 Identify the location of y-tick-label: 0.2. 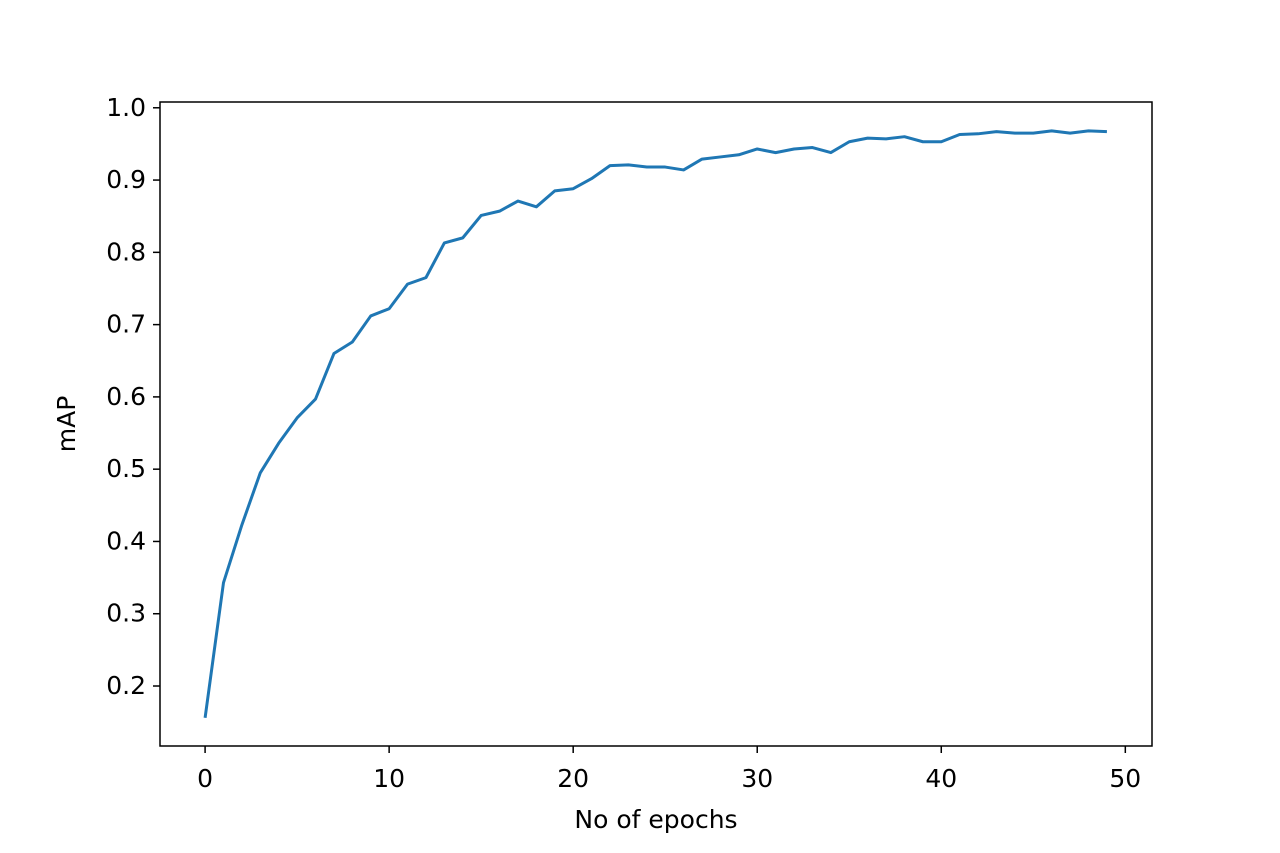
(126, 685).